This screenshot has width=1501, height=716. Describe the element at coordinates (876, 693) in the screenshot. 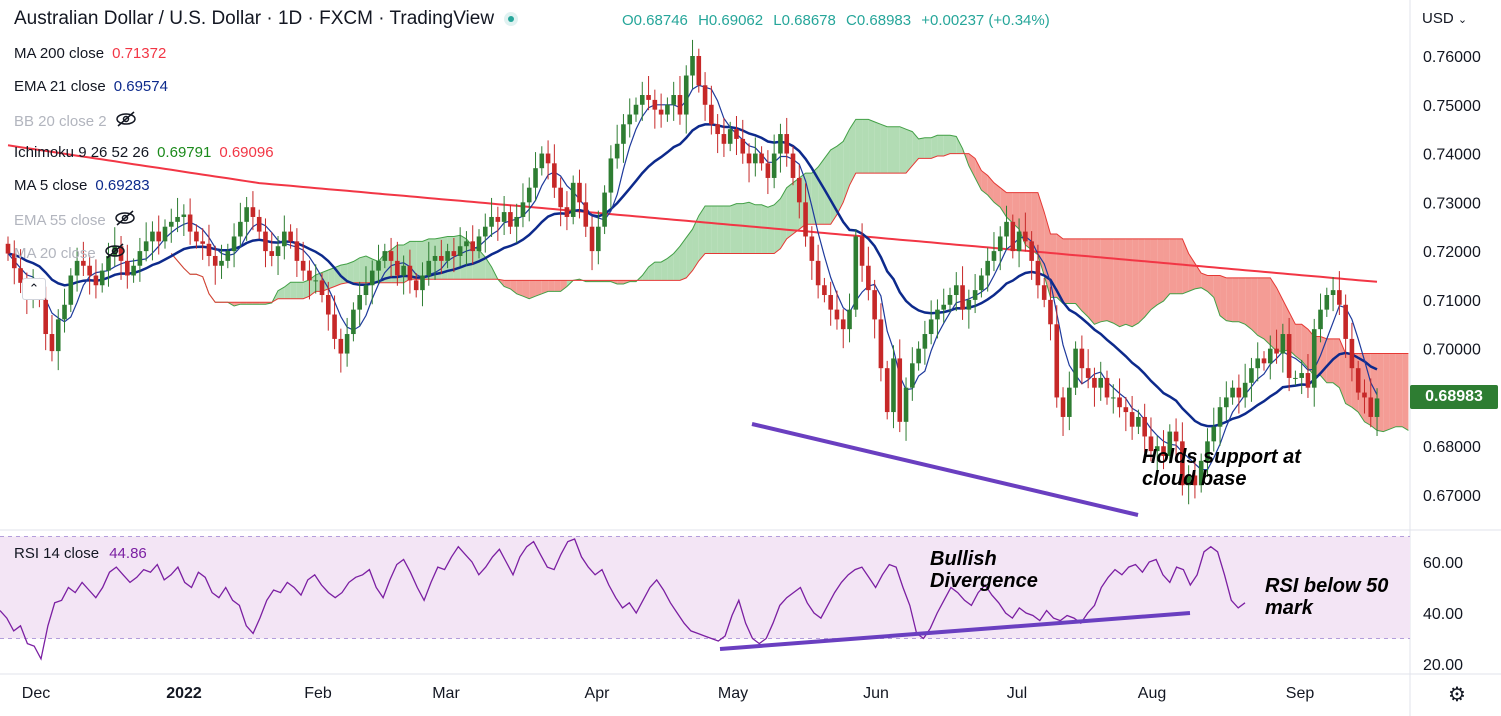

I see `time-tick-label: Jun` at that location.